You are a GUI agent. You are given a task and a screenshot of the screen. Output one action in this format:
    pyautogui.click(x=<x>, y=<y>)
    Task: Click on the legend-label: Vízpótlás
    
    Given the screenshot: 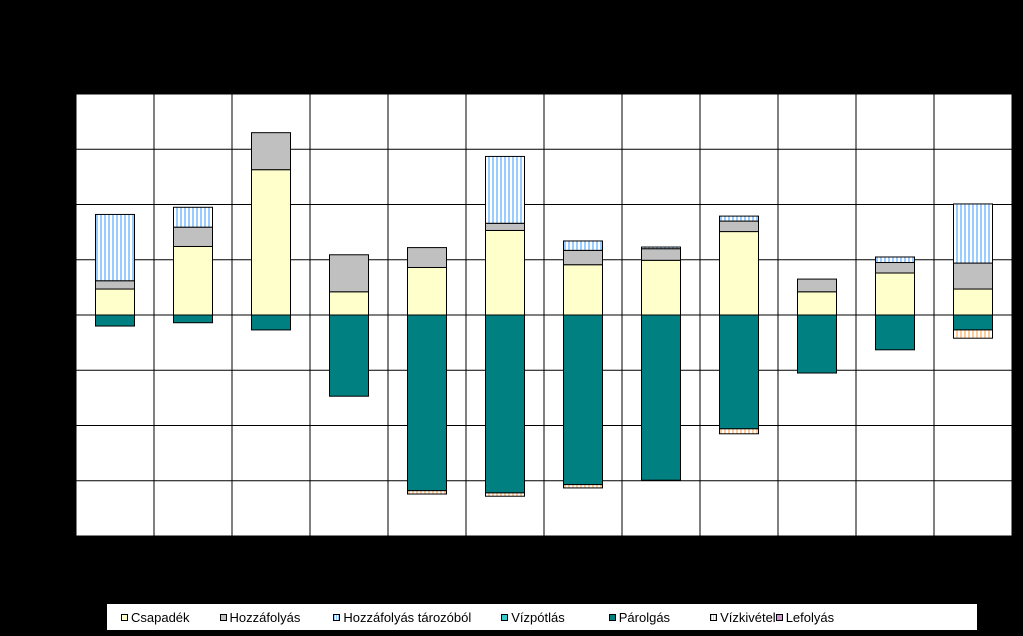 What is the action you would take?
    pyautogui.click(x=538, y=617)
    